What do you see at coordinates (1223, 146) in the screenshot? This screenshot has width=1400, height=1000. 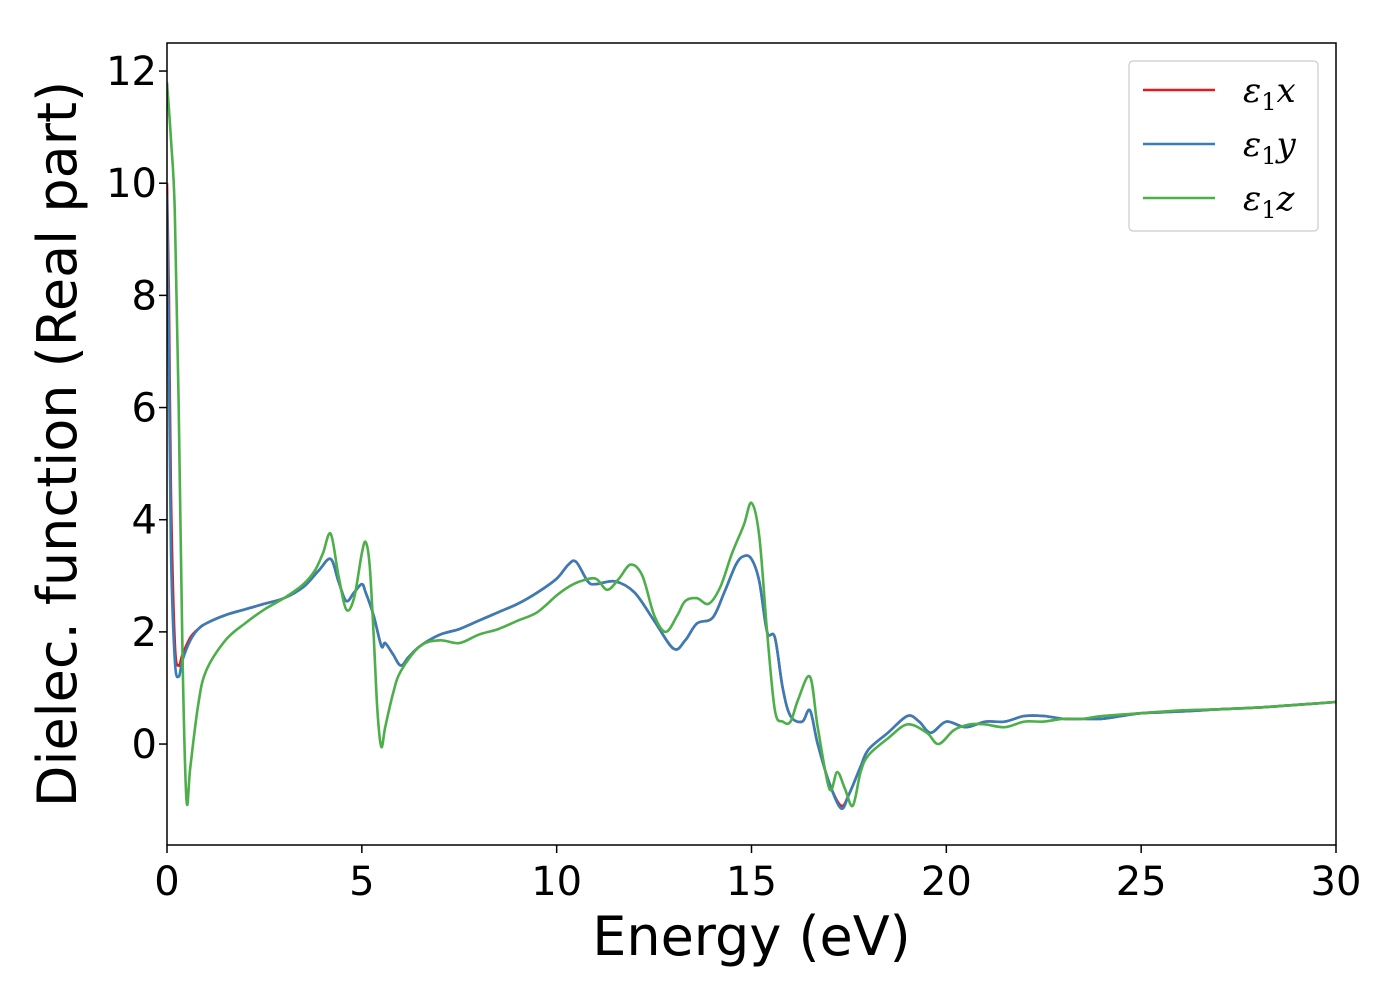 I see `legend-box` at bounding box center [1223, 146].